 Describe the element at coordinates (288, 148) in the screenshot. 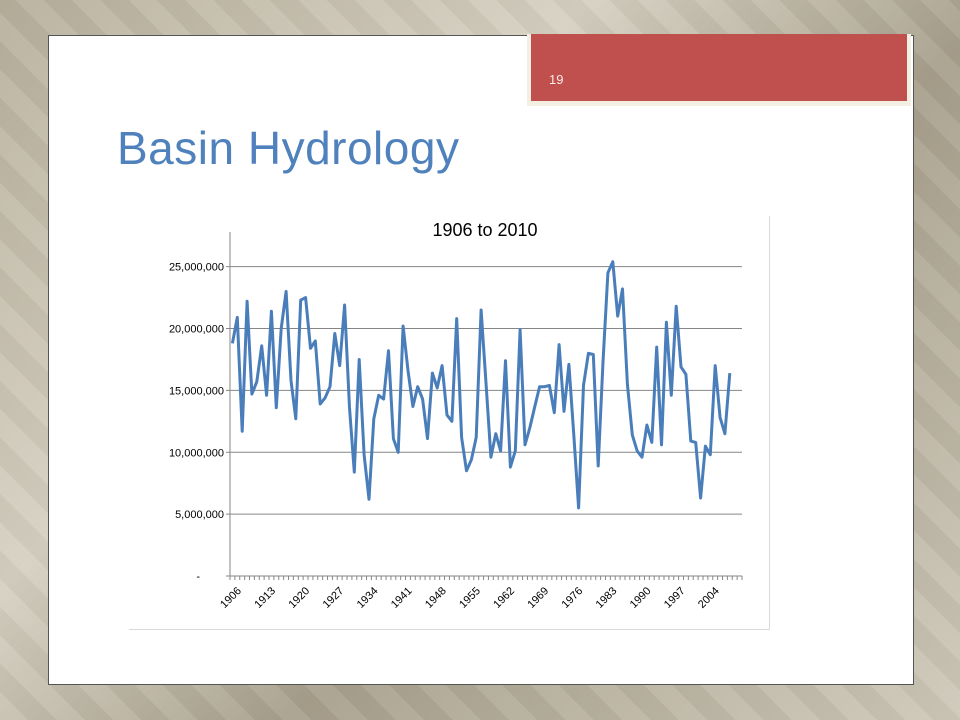

I see `slide-title: Basin Hydrology` at that location.